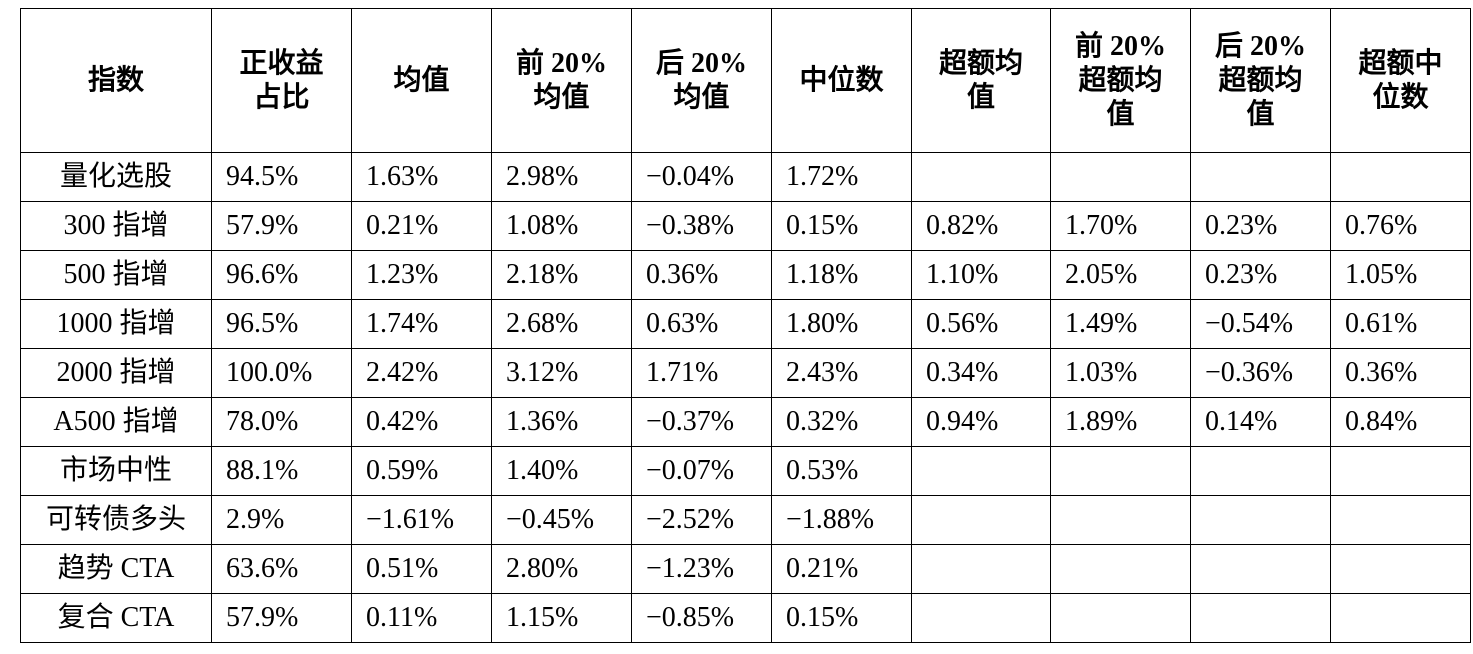 Image resolution: width=1473 pixels, height=654 pixels. I want to click on table-row: 趋势 CTA 63.6% 0.51% 2.80% −1.23% 0.21%, so click(745, 569).